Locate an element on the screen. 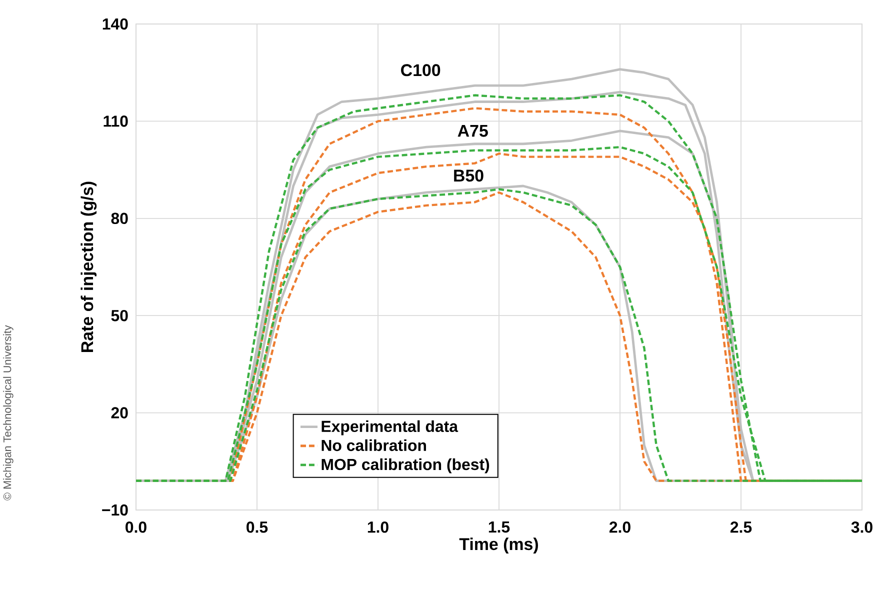  x-tick-label: 0.5 is located at coordinates (257, 527).